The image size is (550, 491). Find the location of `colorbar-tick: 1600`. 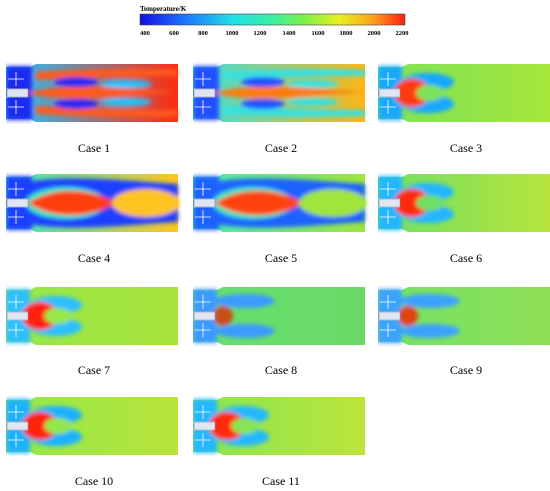

colorbar-tick: 1600 is located at coordinates (318, 33).